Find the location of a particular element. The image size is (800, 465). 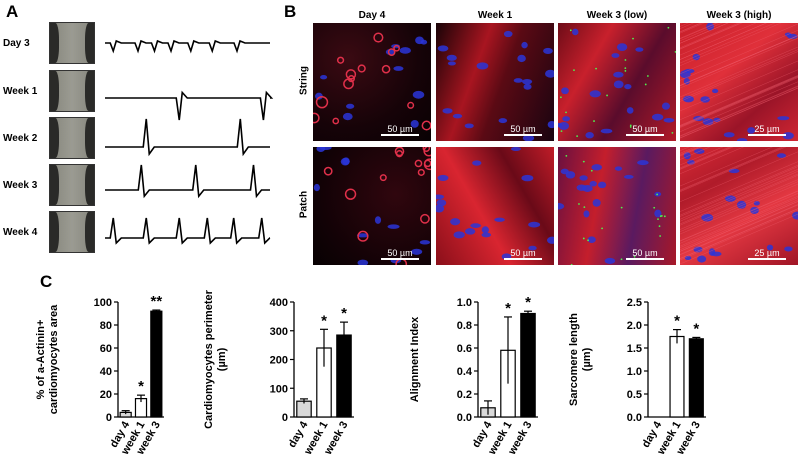

y-tick-label: 300 is located at coordinates (279, 332).